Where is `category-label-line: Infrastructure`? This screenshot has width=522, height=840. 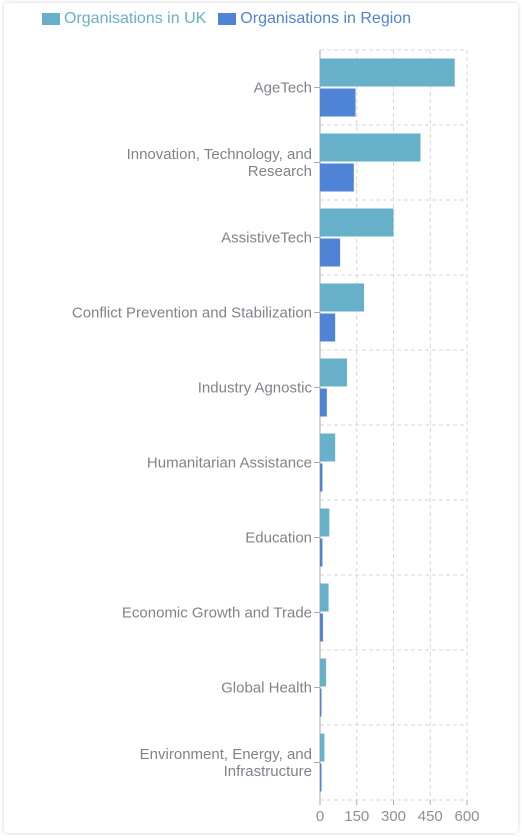
category-label-line: Infrastructure is located at coordinates (268, 771).